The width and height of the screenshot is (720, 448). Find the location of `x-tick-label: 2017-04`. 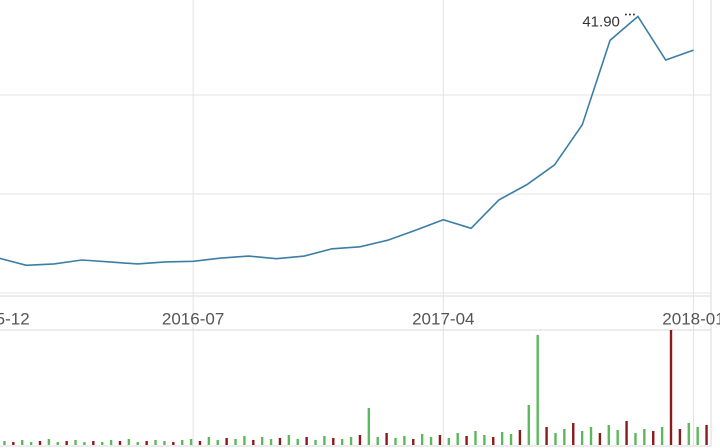

x-tick-label: 2017-04 is located at coordinates (443, 318).